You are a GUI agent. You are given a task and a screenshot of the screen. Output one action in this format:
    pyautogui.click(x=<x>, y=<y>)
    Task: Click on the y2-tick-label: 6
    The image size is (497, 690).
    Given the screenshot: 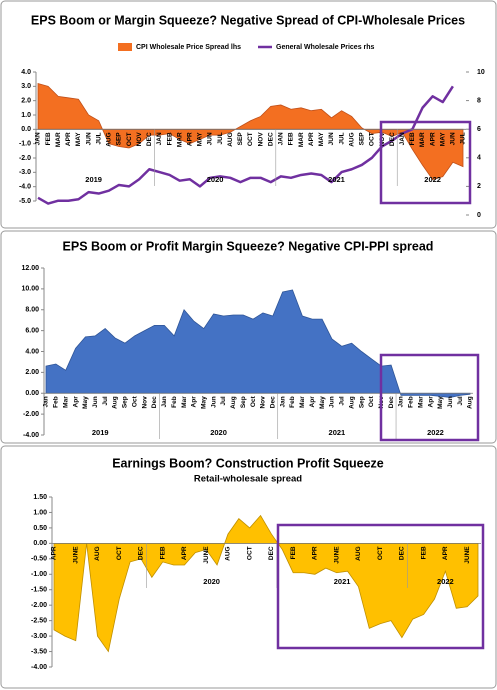 What is the action you would take?
    pyautogui.click(x=479, y=129)
    